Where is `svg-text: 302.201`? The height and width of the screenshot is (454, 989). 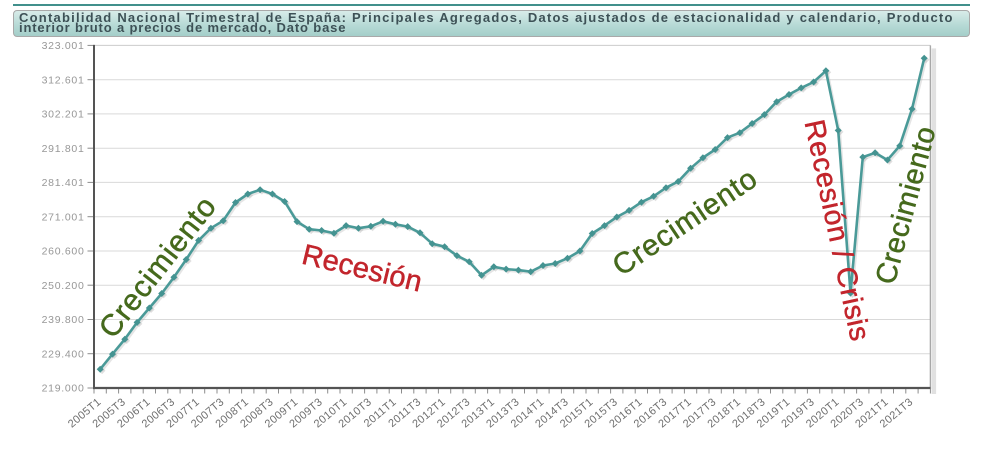
svg-text: 302.201 is located at coordinates (63, 115).